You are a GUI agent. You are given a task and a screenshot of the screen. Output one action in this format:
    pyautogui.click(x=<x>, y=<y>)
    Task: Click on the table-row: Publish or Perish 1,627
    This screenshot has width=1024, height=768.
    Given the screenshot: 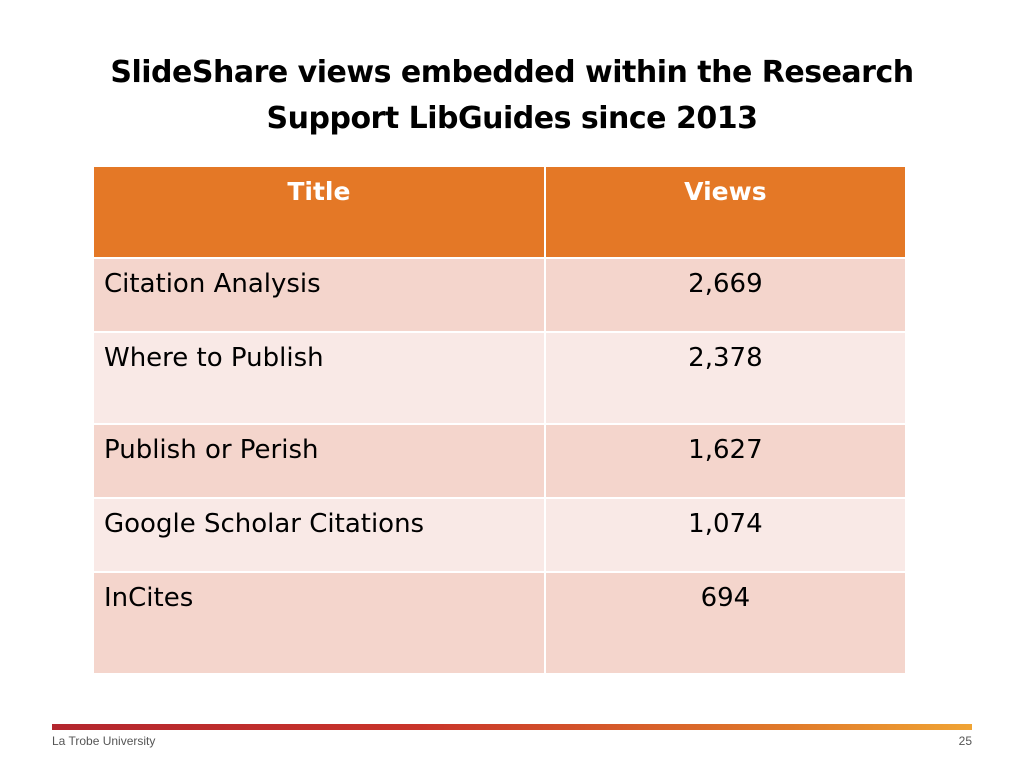 What is the action you would take?
    pyautogui.click(x=500, y=461)
    